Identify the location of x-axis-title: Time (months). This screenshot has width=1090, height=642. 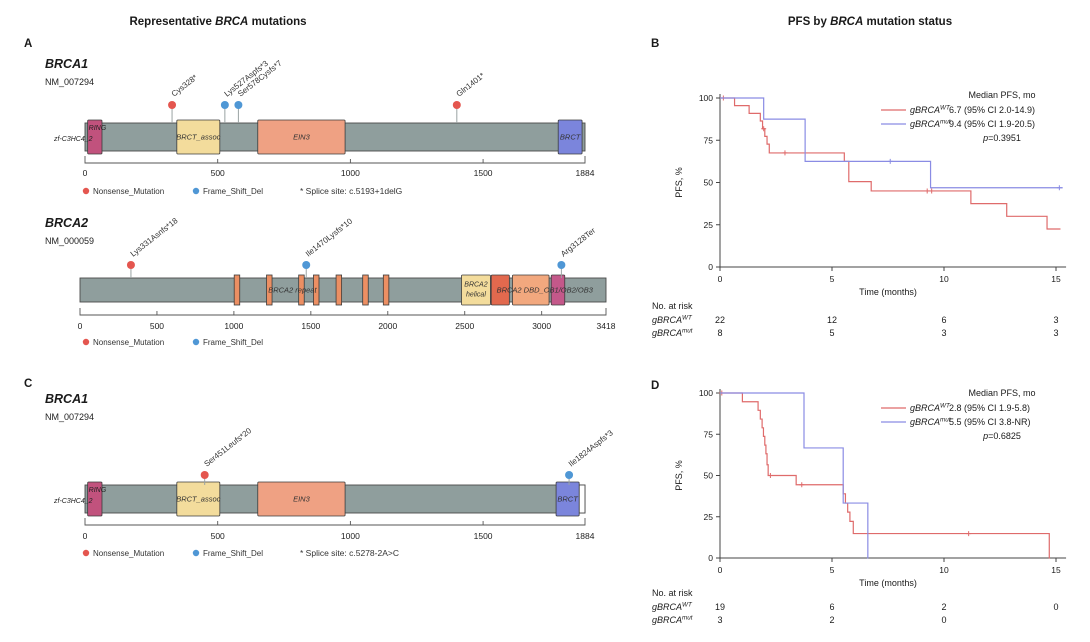
(888, 583).